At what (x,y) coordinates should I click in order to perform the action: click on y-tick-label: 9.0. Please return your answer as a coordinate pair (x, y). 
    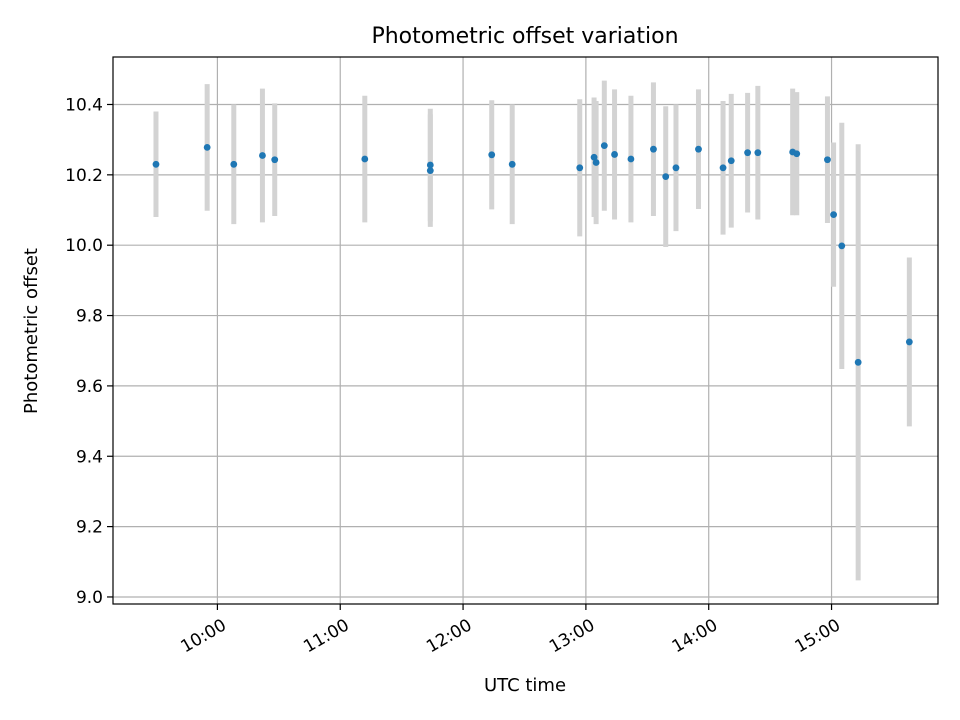
    Looking at the image, I should click on (89, 598).